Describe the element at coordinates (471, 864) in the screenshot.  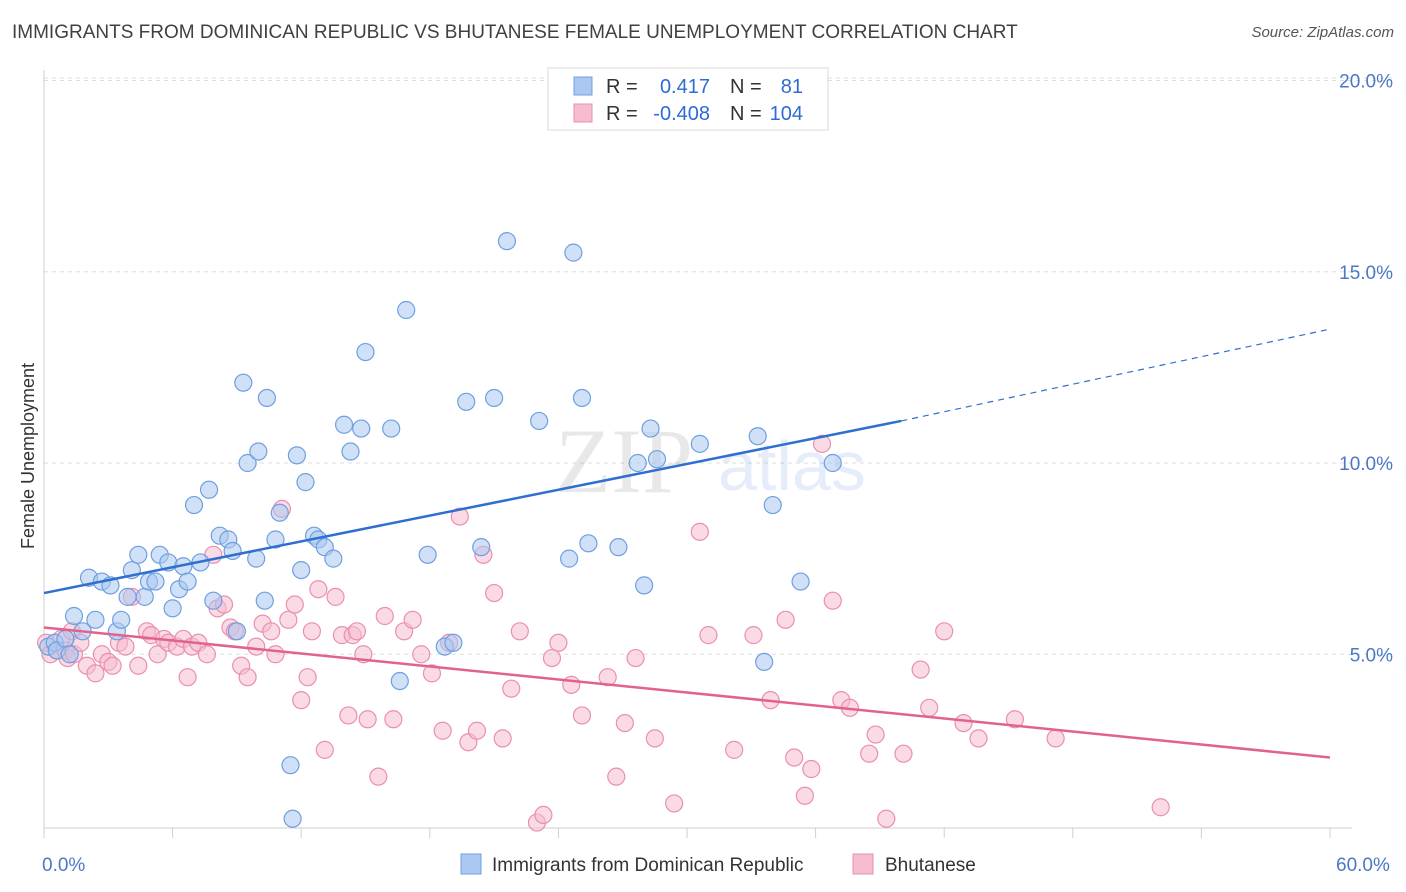
I see `bottom-legend-swatch-blue` at that location.